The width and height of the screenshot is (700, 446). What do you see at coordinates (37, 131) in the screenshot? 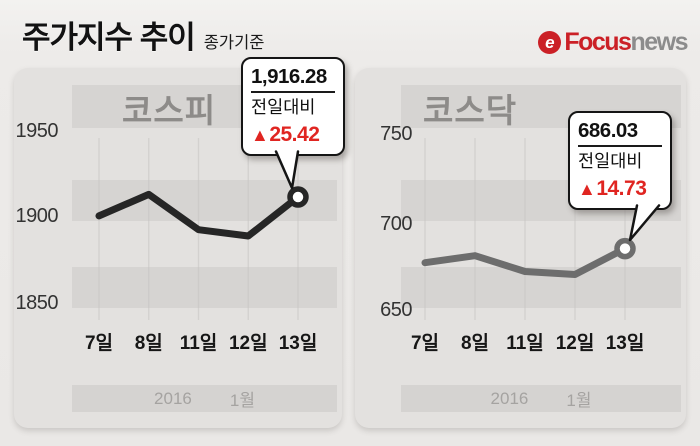
I see `y-axis-label: 1950` at bounding box center [37, 131].